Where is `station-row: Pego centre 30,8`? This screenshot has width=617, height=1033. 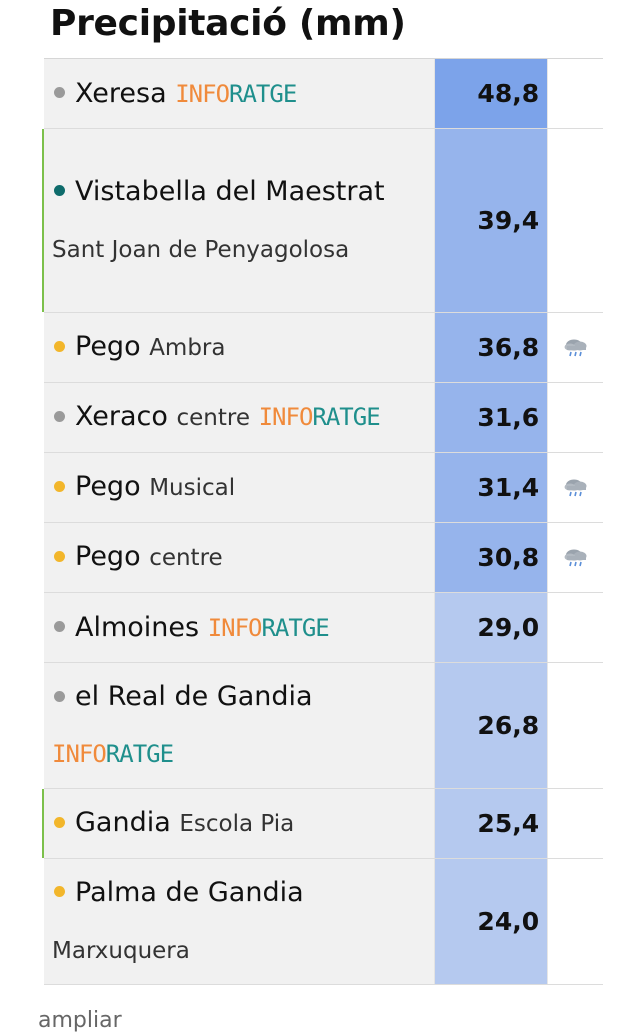 station-row: Pego centre 30,8 is located at coordinates (323, 558).